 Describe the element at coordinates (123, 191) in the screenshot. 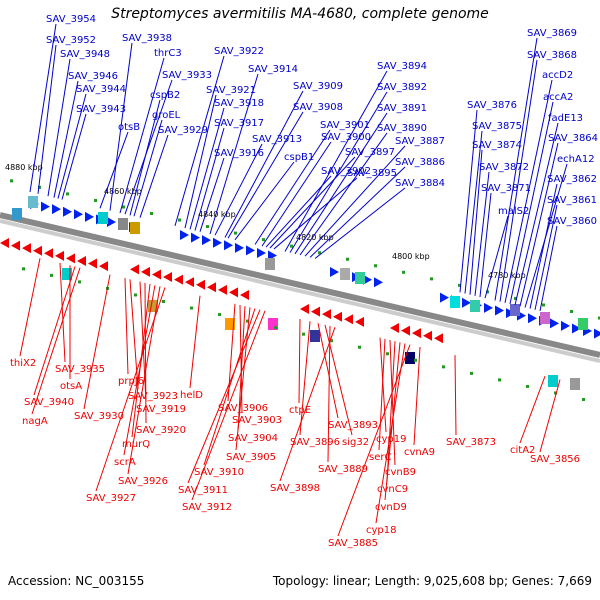

I see `scale-label: 4860 kbp` at that location.